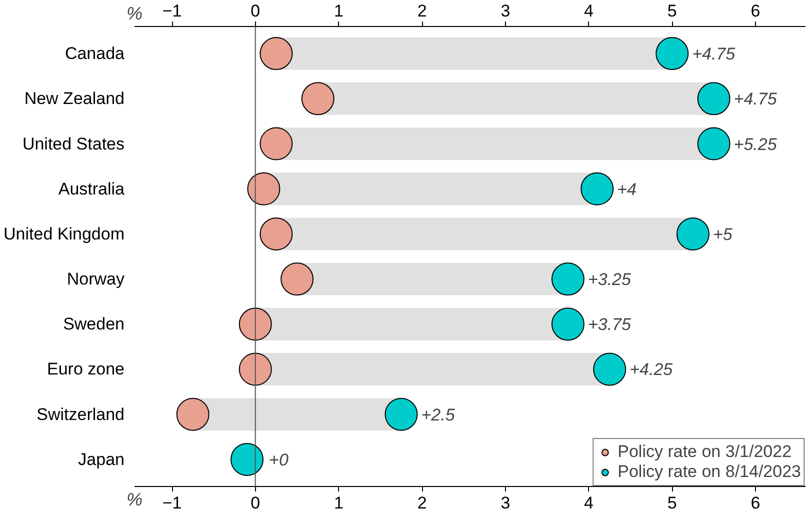 This screenshot has height=512, width=810. I want to click on x-tick-label: −1, so click(172, 11).